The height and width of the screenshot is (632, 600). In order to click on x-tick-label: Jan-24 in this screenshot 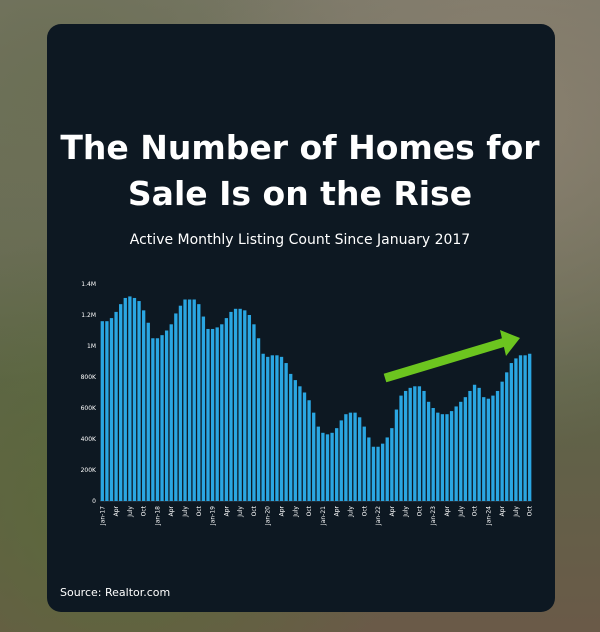, I will do `click(488, 516)`.